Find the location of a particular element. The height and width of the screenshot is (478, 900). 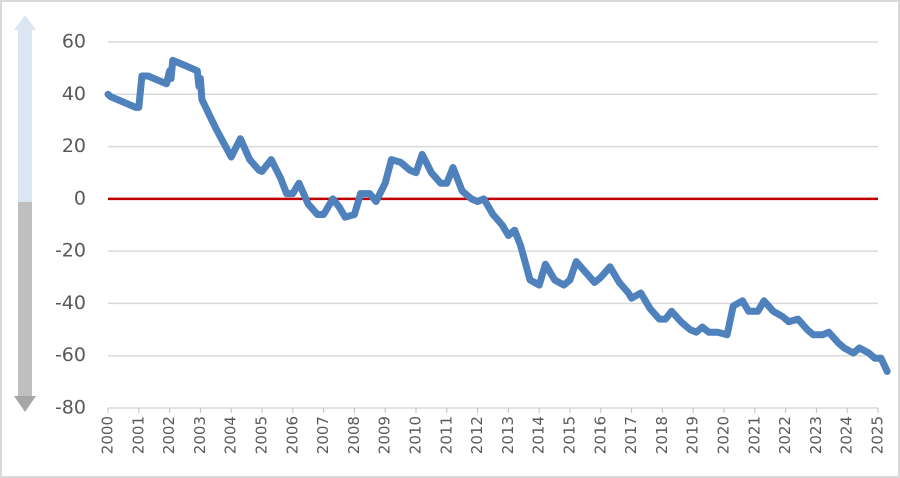

y-tick-label: 20 is located at coordinates (74, 146).